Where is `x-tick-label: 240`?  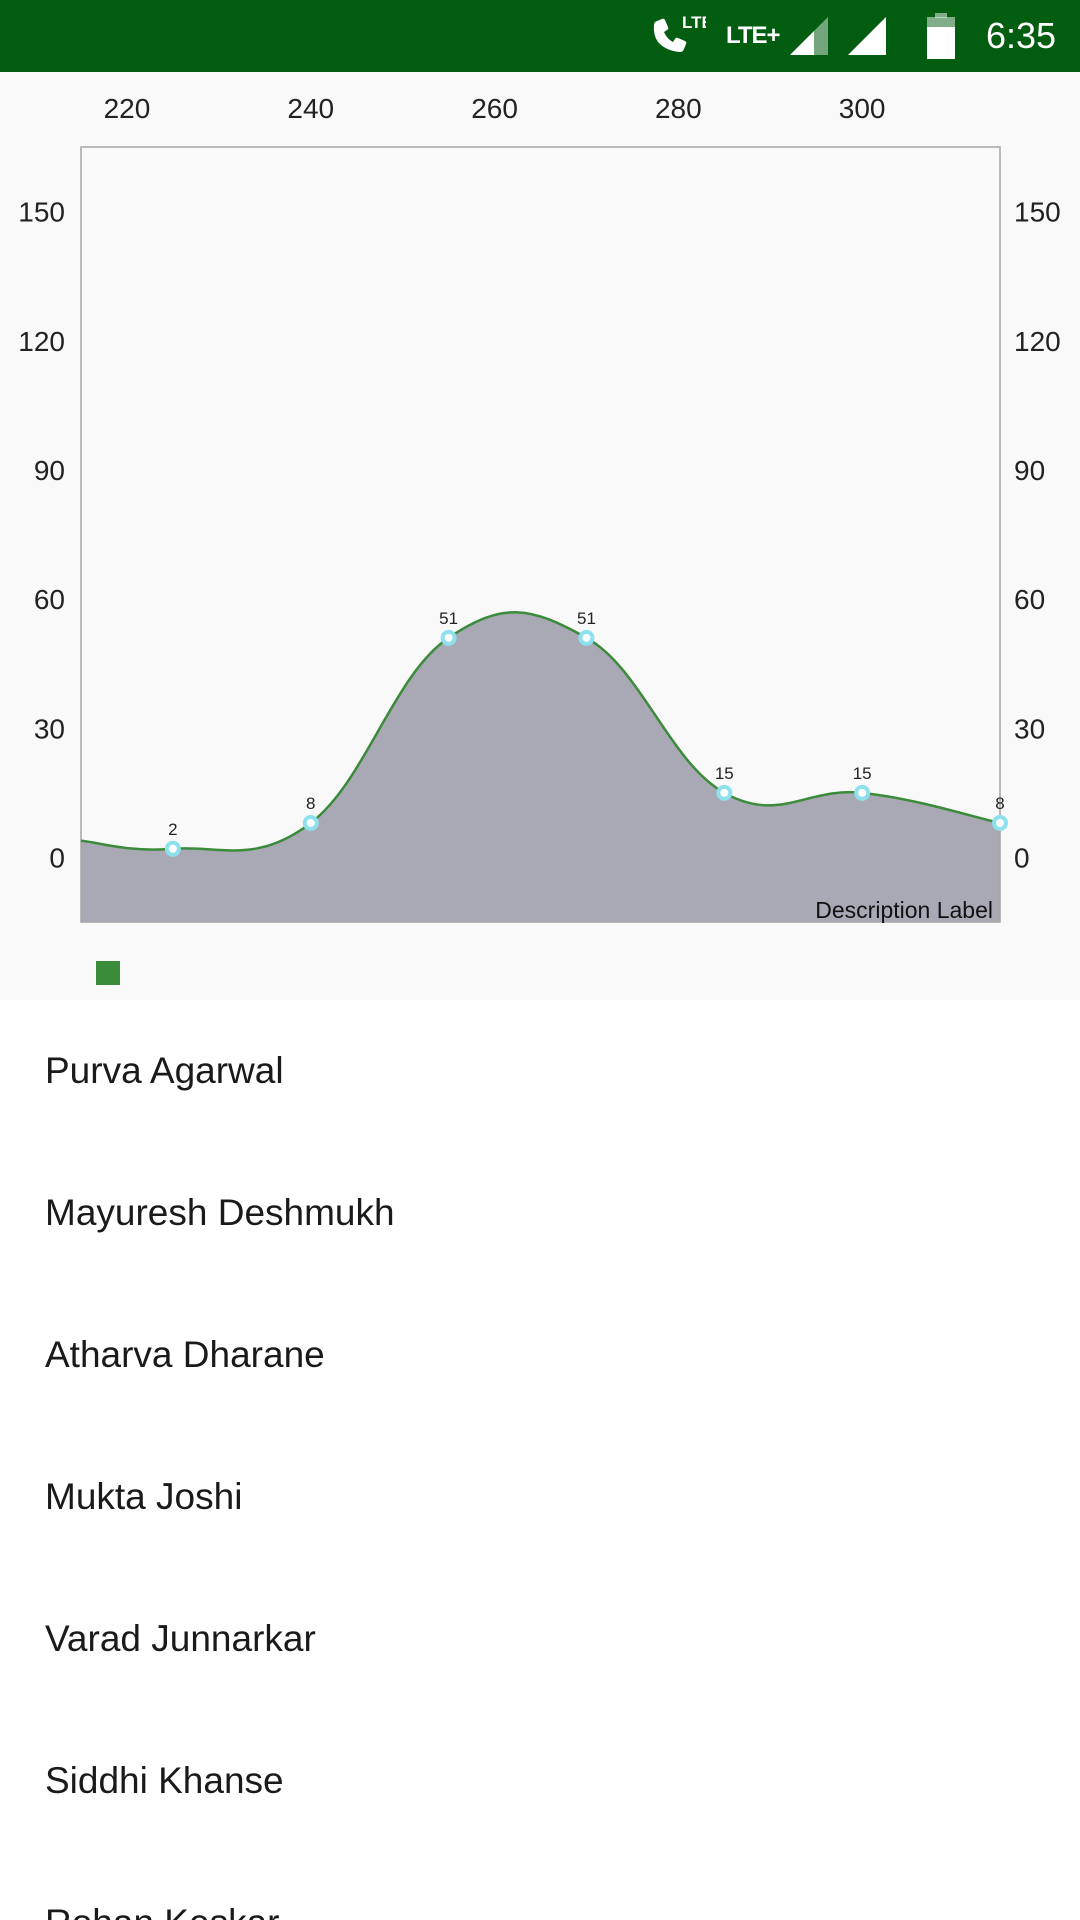
x-tick-label: 240 is located at coordinates (310, 108).